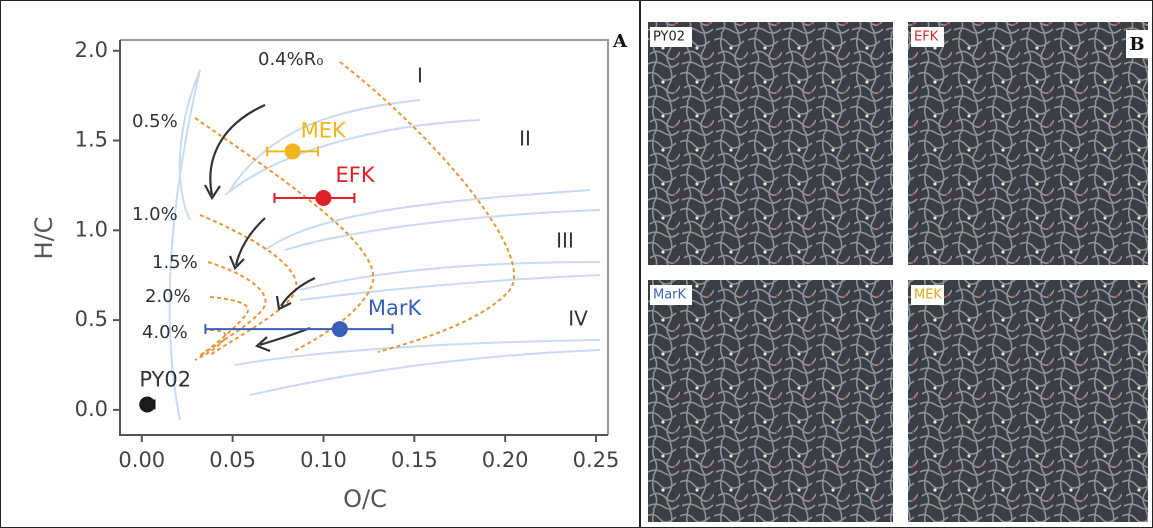 Image resolution: width=1153 pixels, height=528 pixels. I want to click on arrows, so click(260, 228).